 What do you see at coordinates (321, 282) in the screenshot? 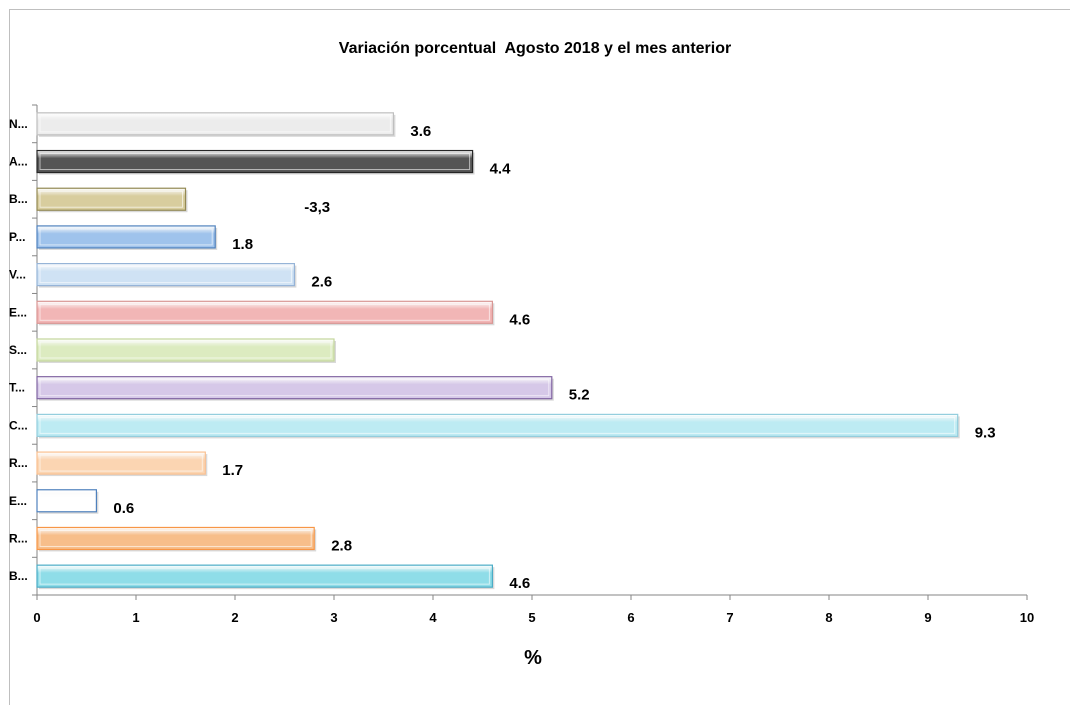
I see `data-label: 2.6` at bounding box center [321, 282].